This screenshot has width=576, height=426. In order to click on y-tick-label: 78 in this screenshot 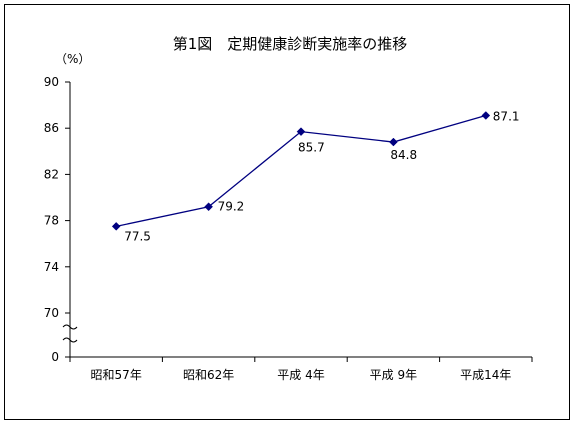, I will do `click(51, 221)`.